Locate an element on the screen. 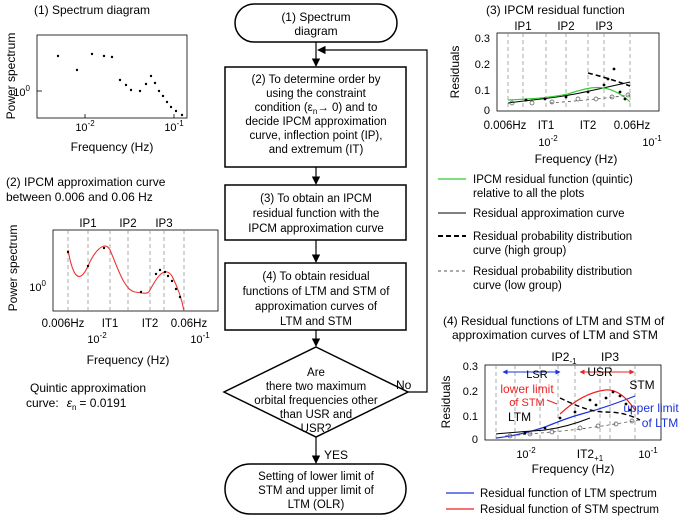  arrow-no-loop is located at coordinates (372, 219).